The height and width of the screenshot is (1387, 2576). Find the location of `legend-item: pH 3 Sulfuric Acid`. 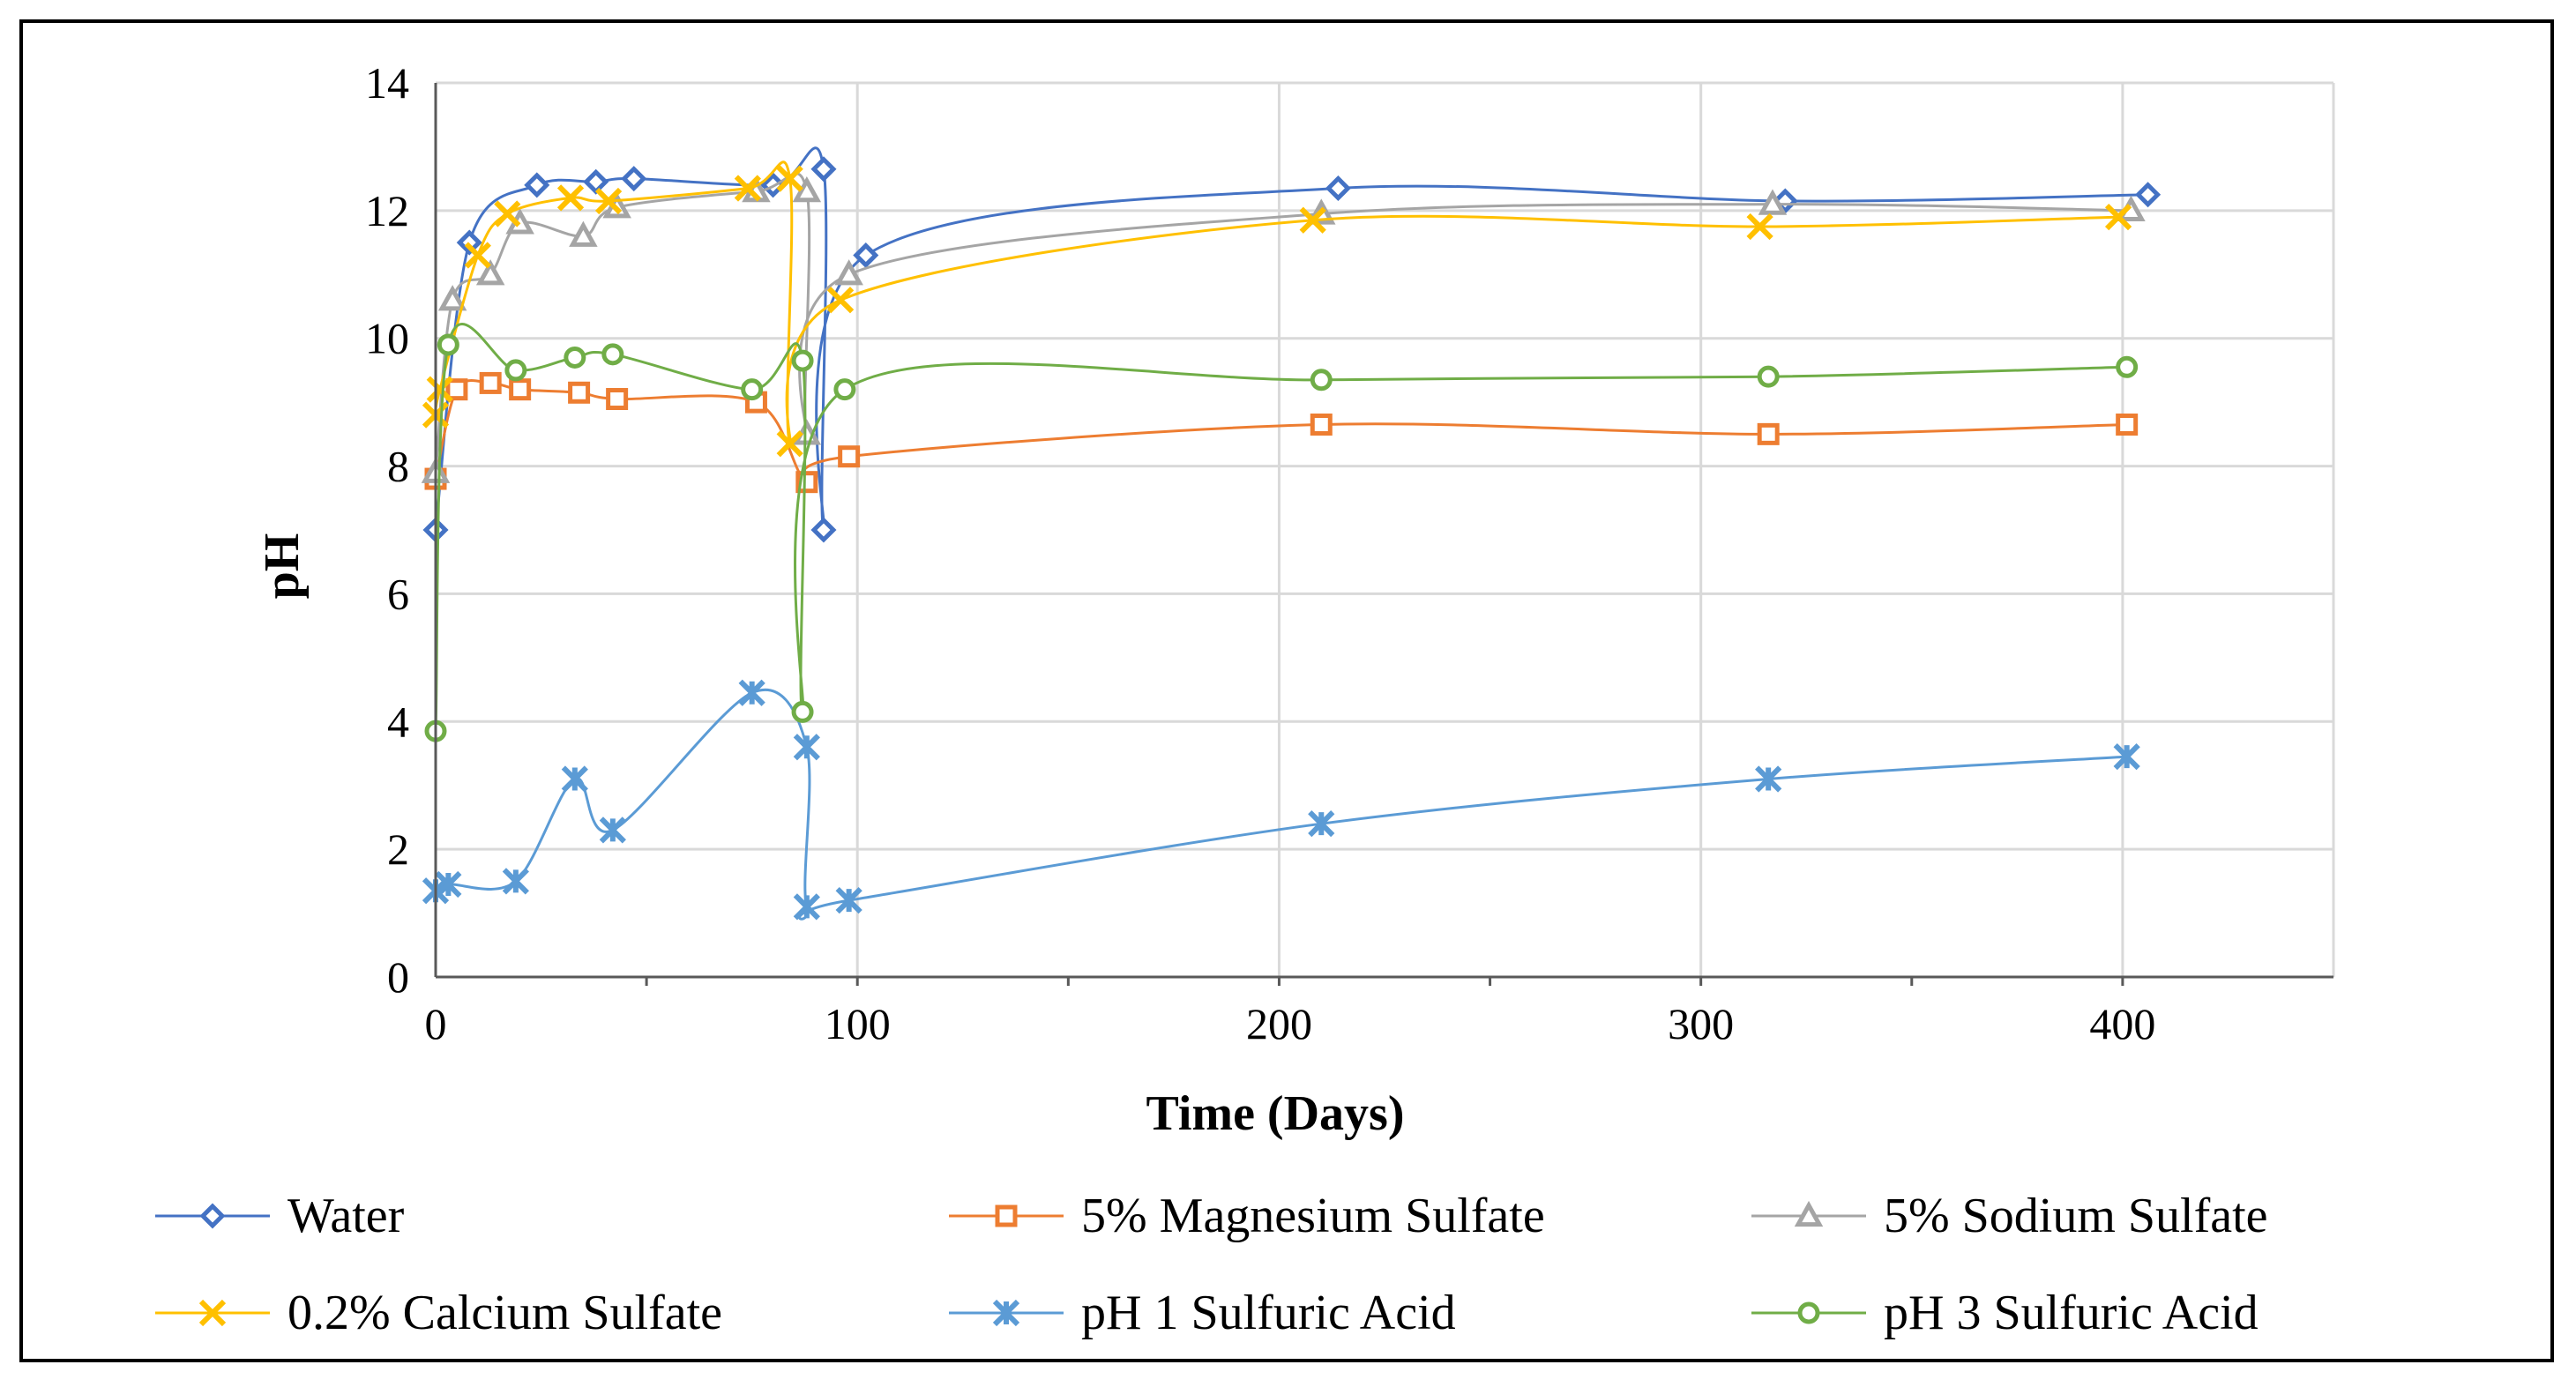

legend-item: pH 3 Sulfuric Acid is located at coordinates (2005, 1313).